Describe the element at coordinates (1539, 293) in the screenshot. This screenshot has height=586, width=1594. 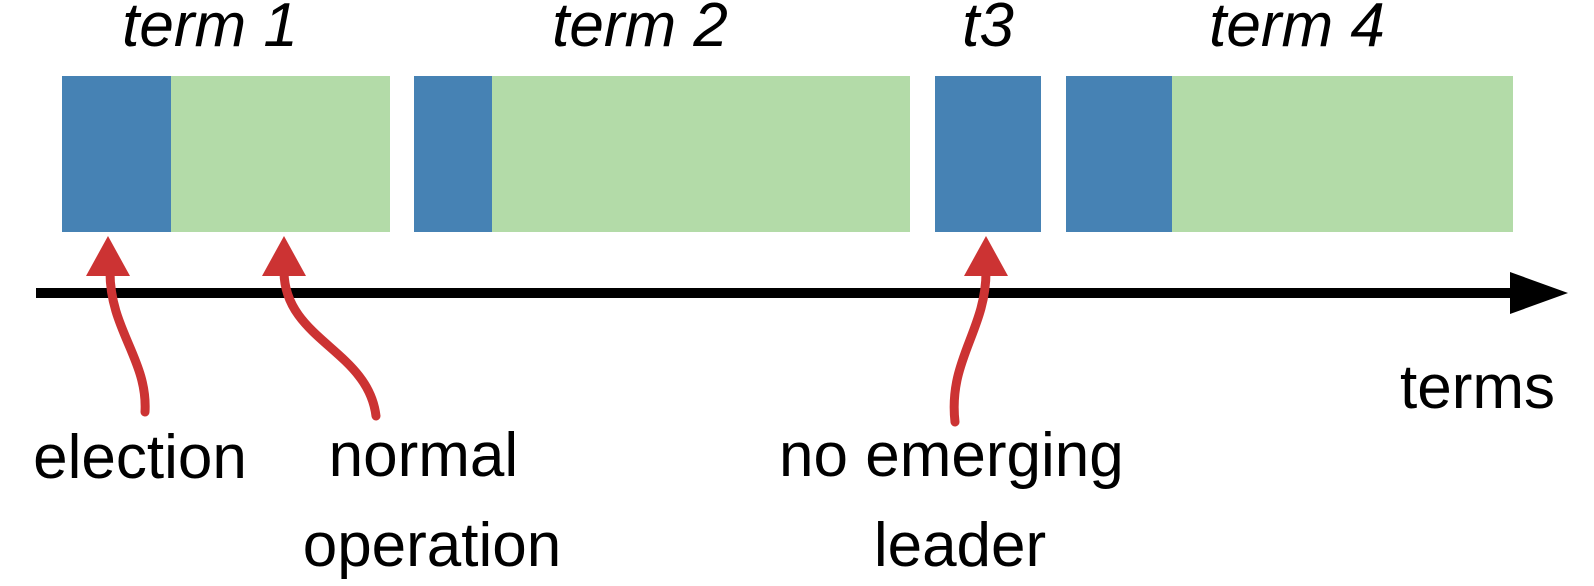
I see `timeline-arrowhead` at that location.